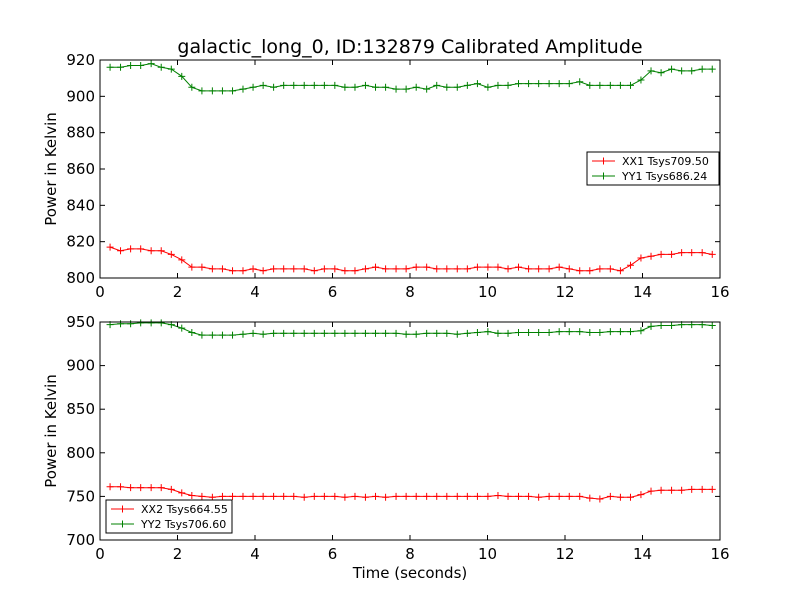 This screenshot has height=604, width=800. I want to click on legend-label: YY2 Tsys706.60, so click(183, 524).